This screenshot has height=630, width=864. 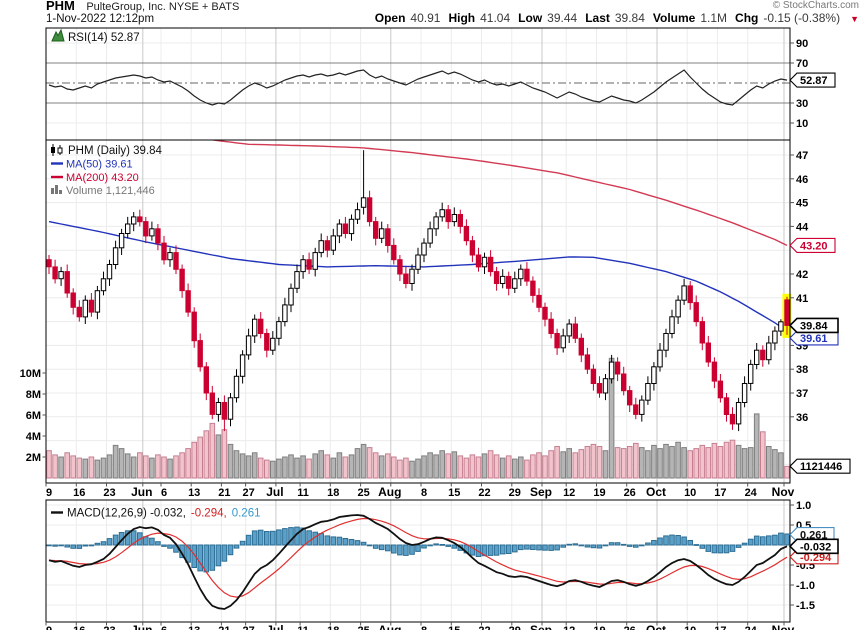 I want to click on svg-text: 39.84, so click(x=814, y=326).